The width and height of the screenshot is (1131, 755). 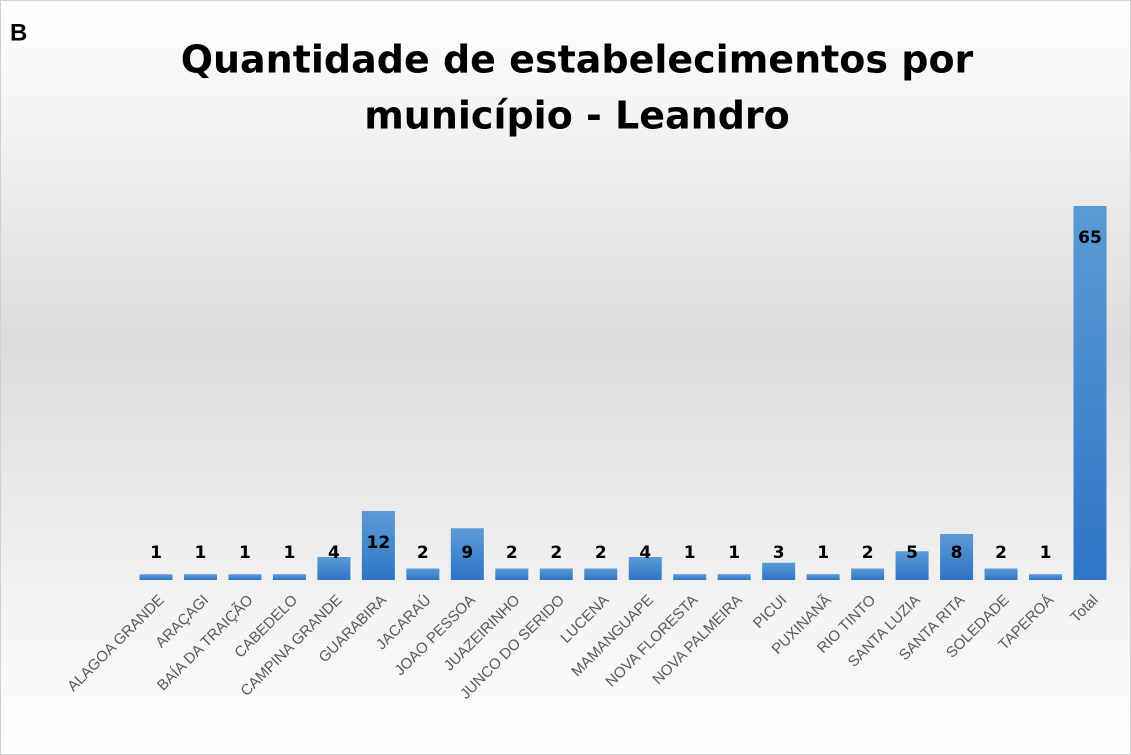 I want to click on value-label: 9, so click(x=467, y=553).